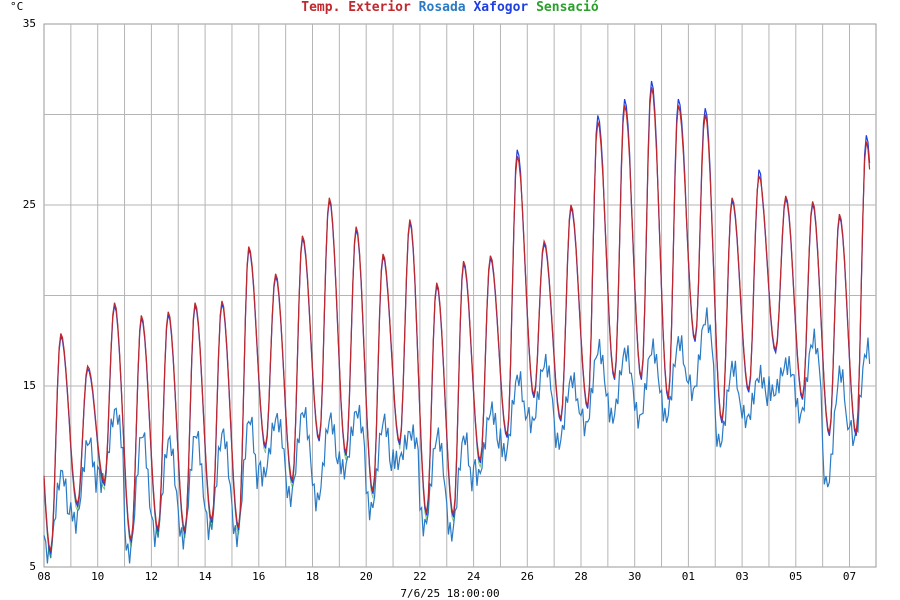  Describe the element at coordinates (312, 576) in the screenshot. I see `x-tick-label: 18` at that location.